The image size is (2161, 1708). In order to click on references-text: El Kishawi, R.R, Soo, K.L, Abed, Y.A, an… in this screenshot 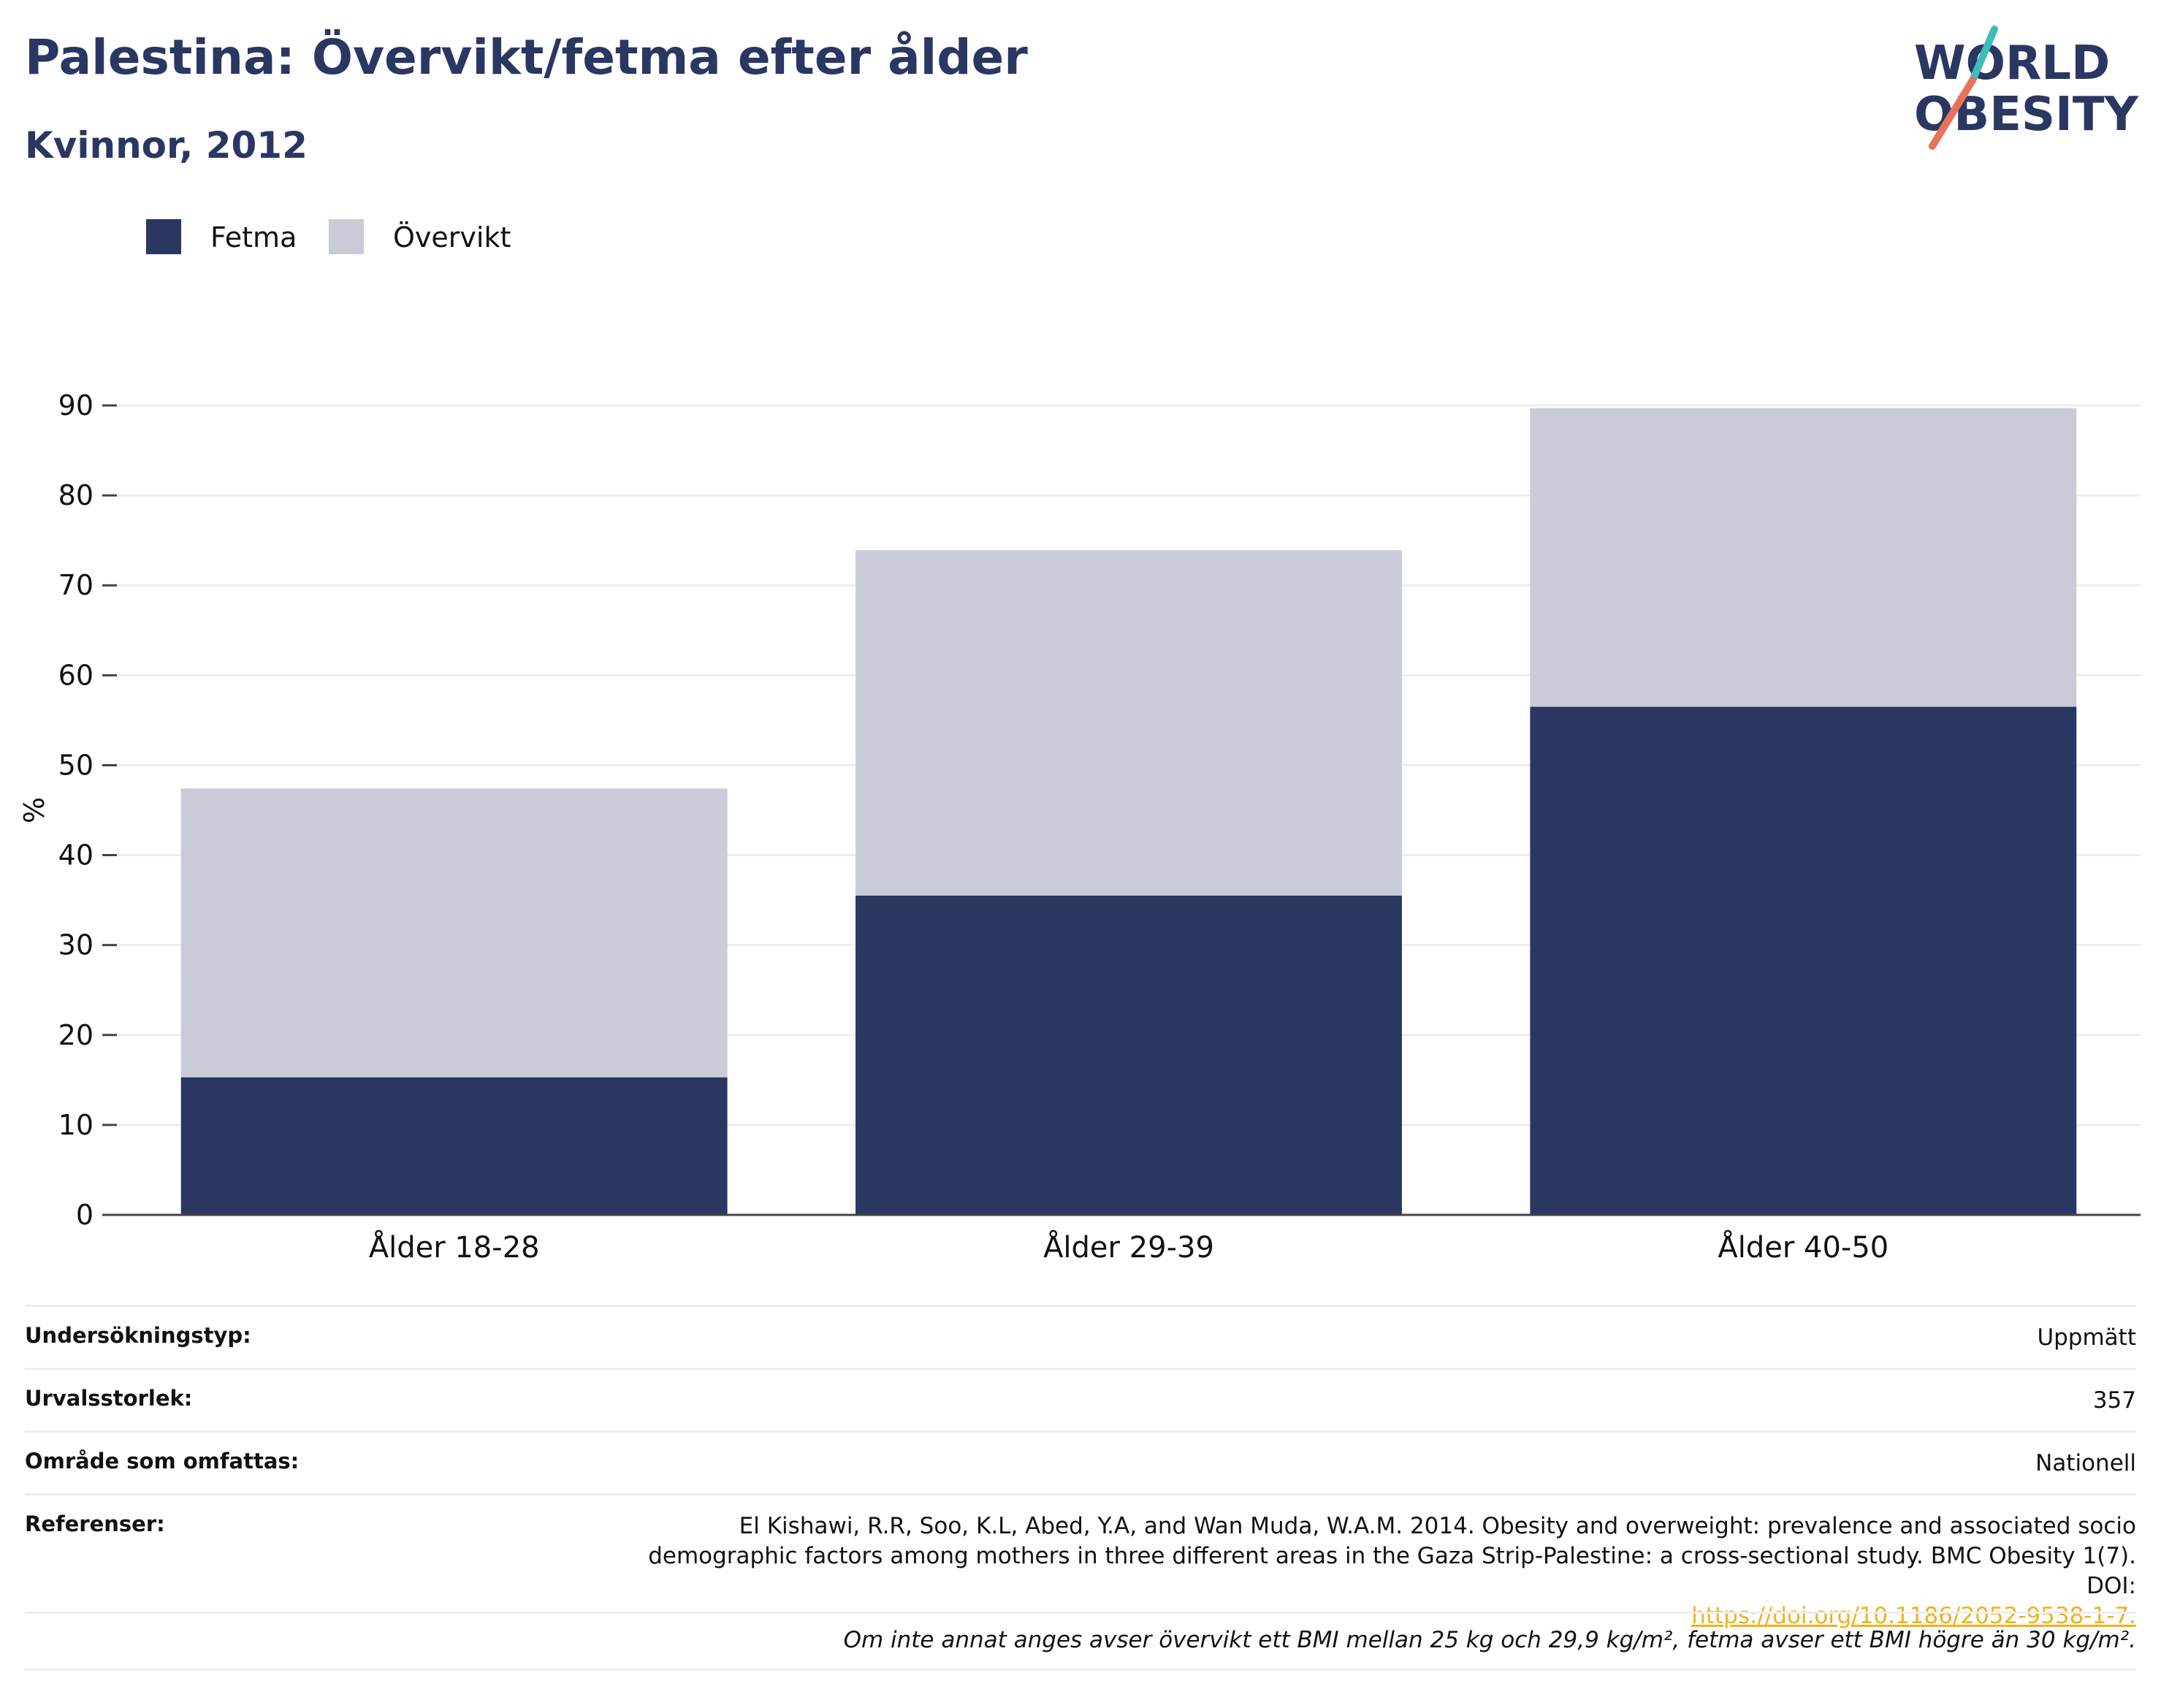, I will do `click(1392, 1556)`.